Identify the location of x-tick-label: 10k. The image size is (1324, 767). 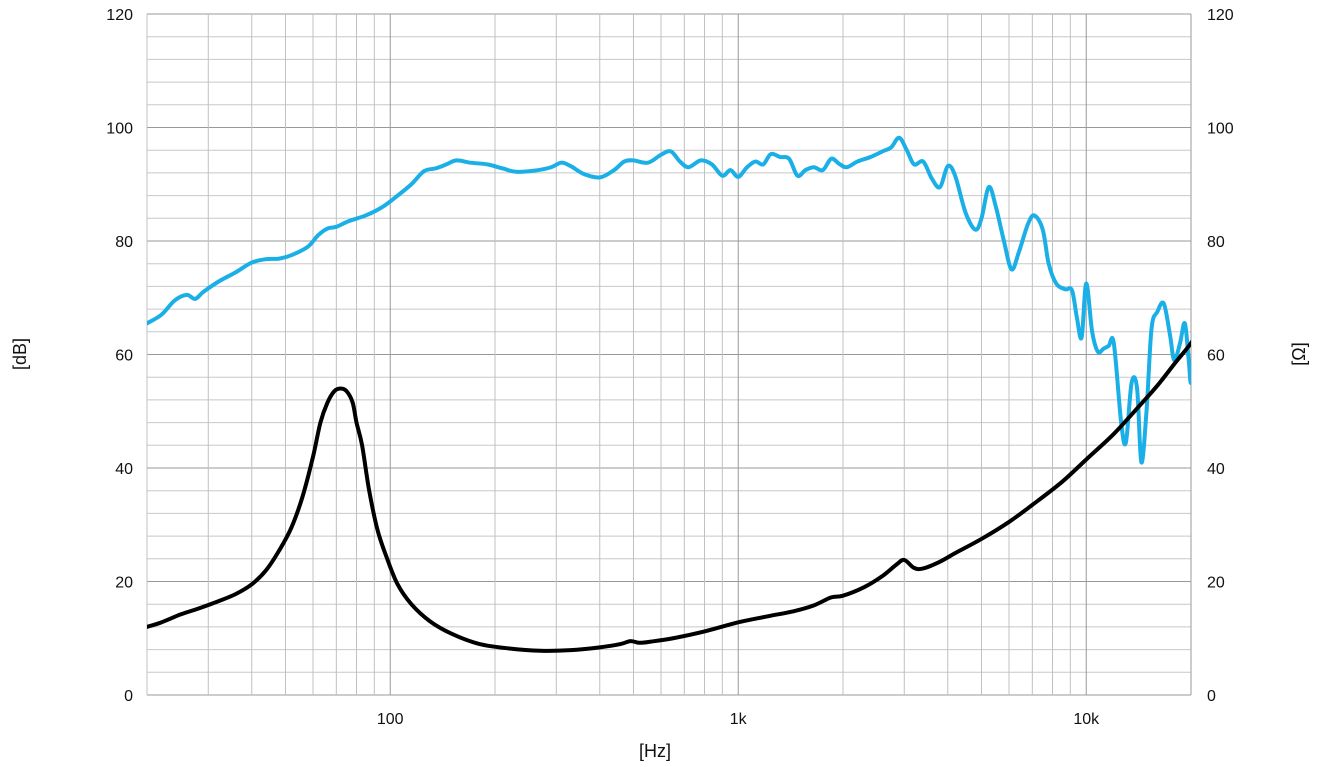
(1086, 719).